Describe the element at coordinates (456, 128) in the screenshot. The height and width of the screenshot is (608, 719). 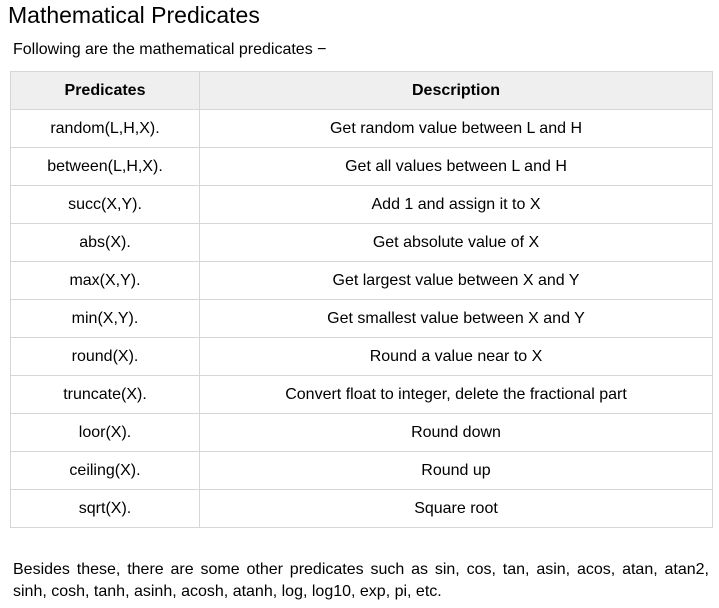
I see `description-cell: Get random value between L and H` at that location.